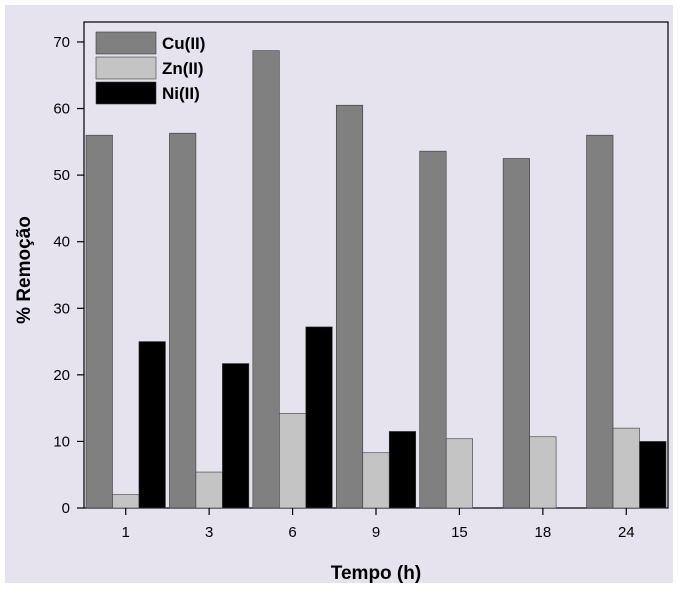  Describe the element at coordinates (376, 573) in the screenshot. I see `x-axis-title: Tempo (h)` at that location.